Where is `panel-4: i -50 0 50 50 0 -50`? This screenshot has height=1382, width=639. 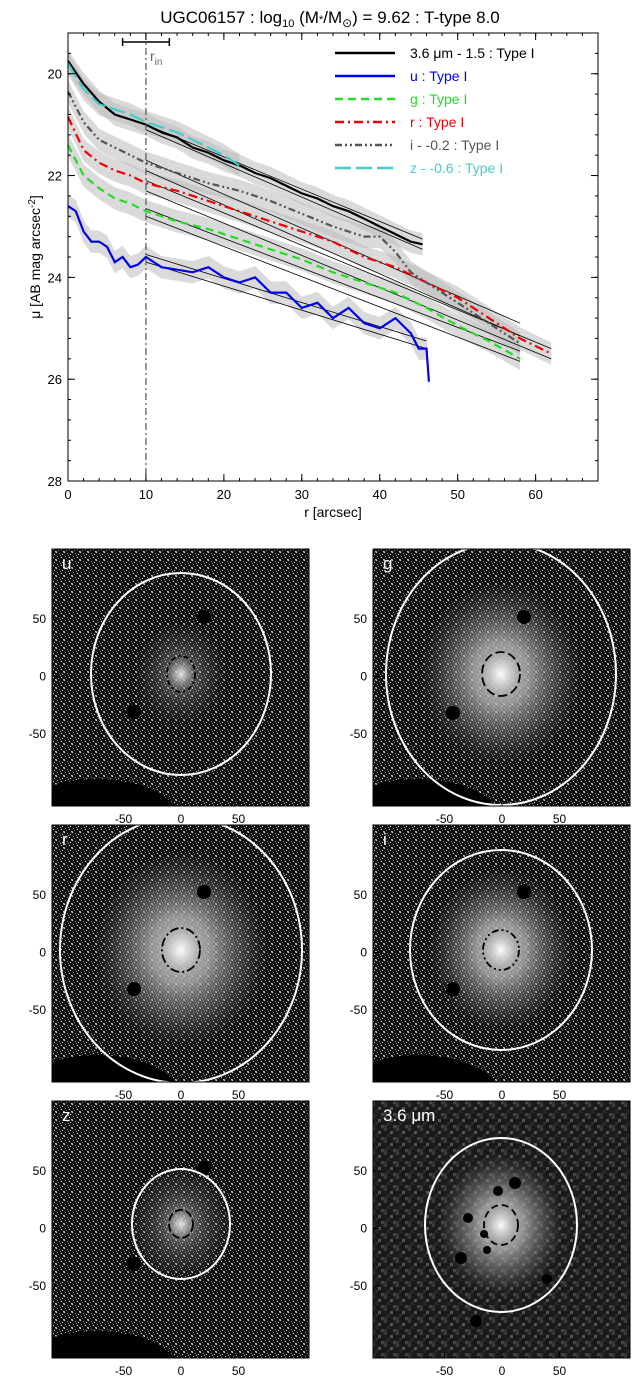 panel-4: i -50 0 50 50 0 -50 is located at coordinates (490, 963).